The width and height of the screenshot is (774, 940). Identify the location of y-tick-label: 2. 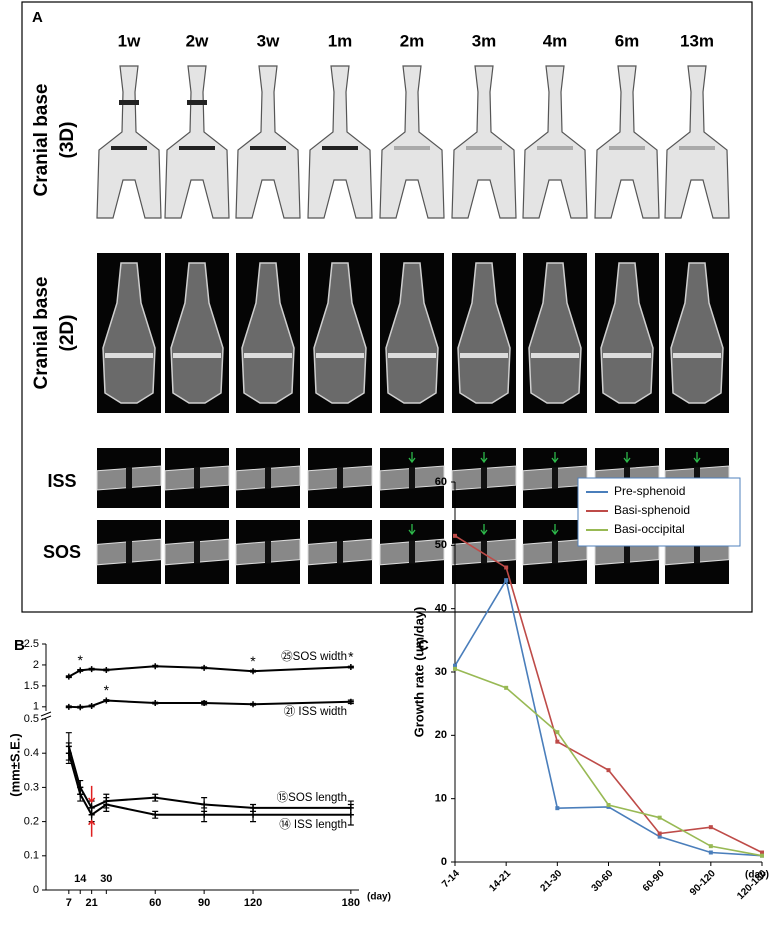
(36, 665).